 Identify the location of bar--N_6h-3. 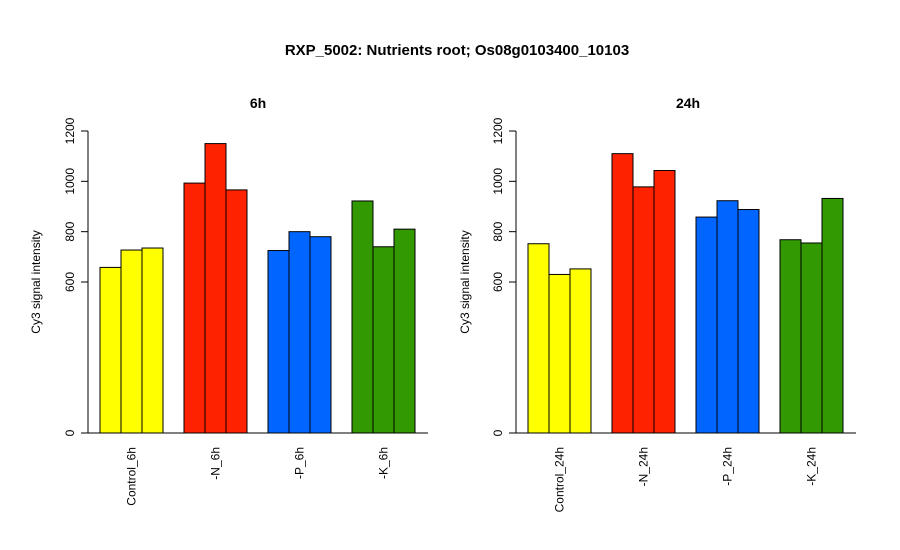
(236, 311).